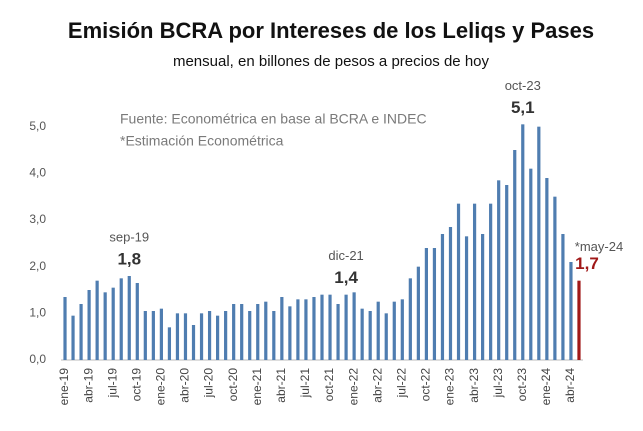 The width and height of the screenshot is (643, 431). What do you see at coordinates (523, 107) in the screenshot?
I see `value-label: 5,1` at bounding box center [523, 107].